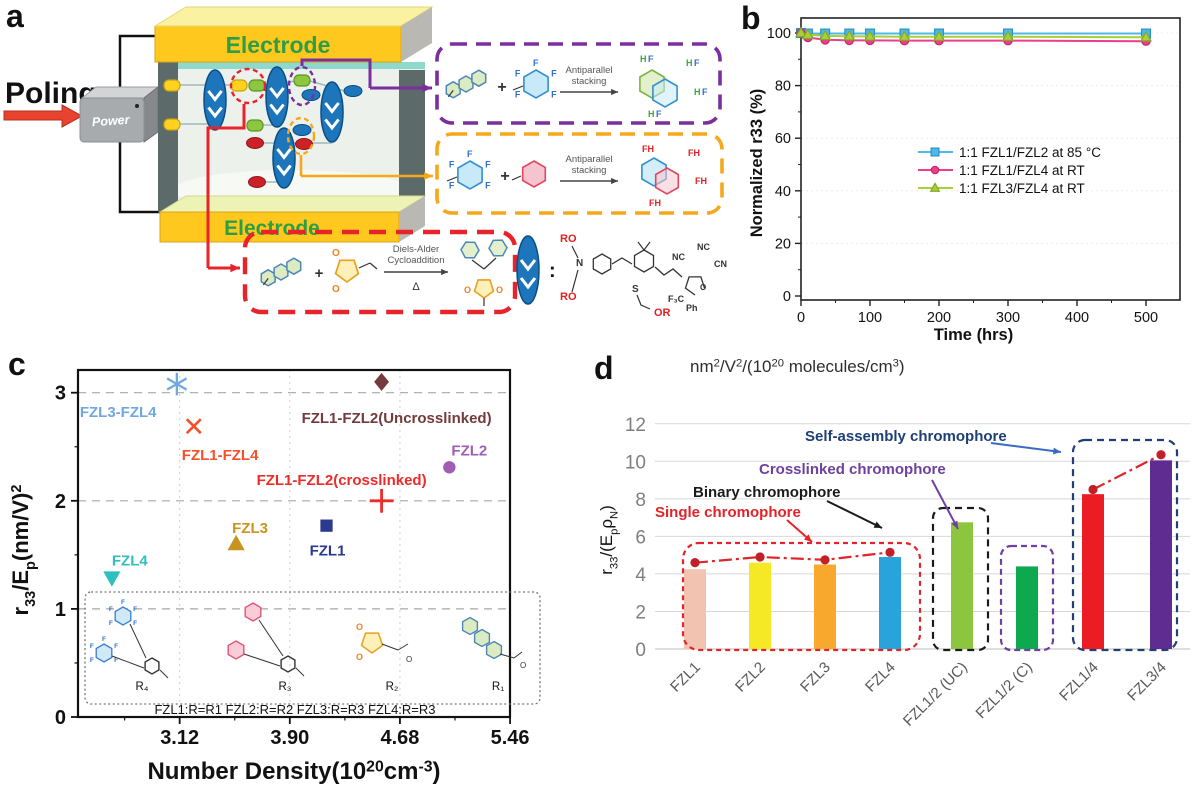 The image size is (1195, 794). What do you see at coordinates (415, 260) in the screenshot?
I see `diels-alder-label: Cycloaddition` at bounding box center [415, 260].